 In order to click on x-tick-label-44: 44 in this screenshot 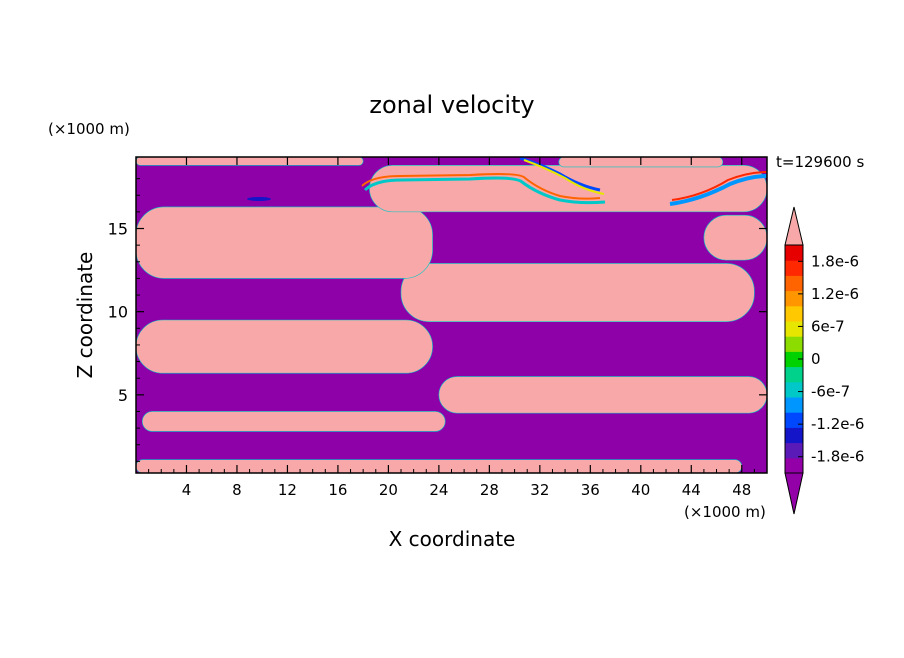, I will do `click(691, 490)`.